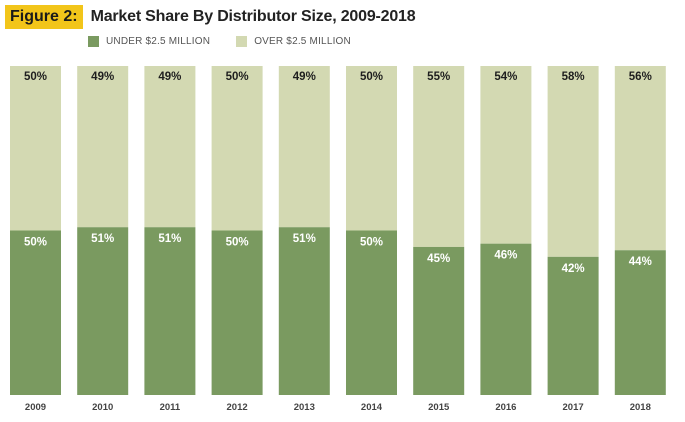 Image resolution: width=685 pixels, height=422 pixels. What do you see at coordinates (506, 319) in the screenshot?
I see `bar-under-2016` at bounding box center [506, 319].